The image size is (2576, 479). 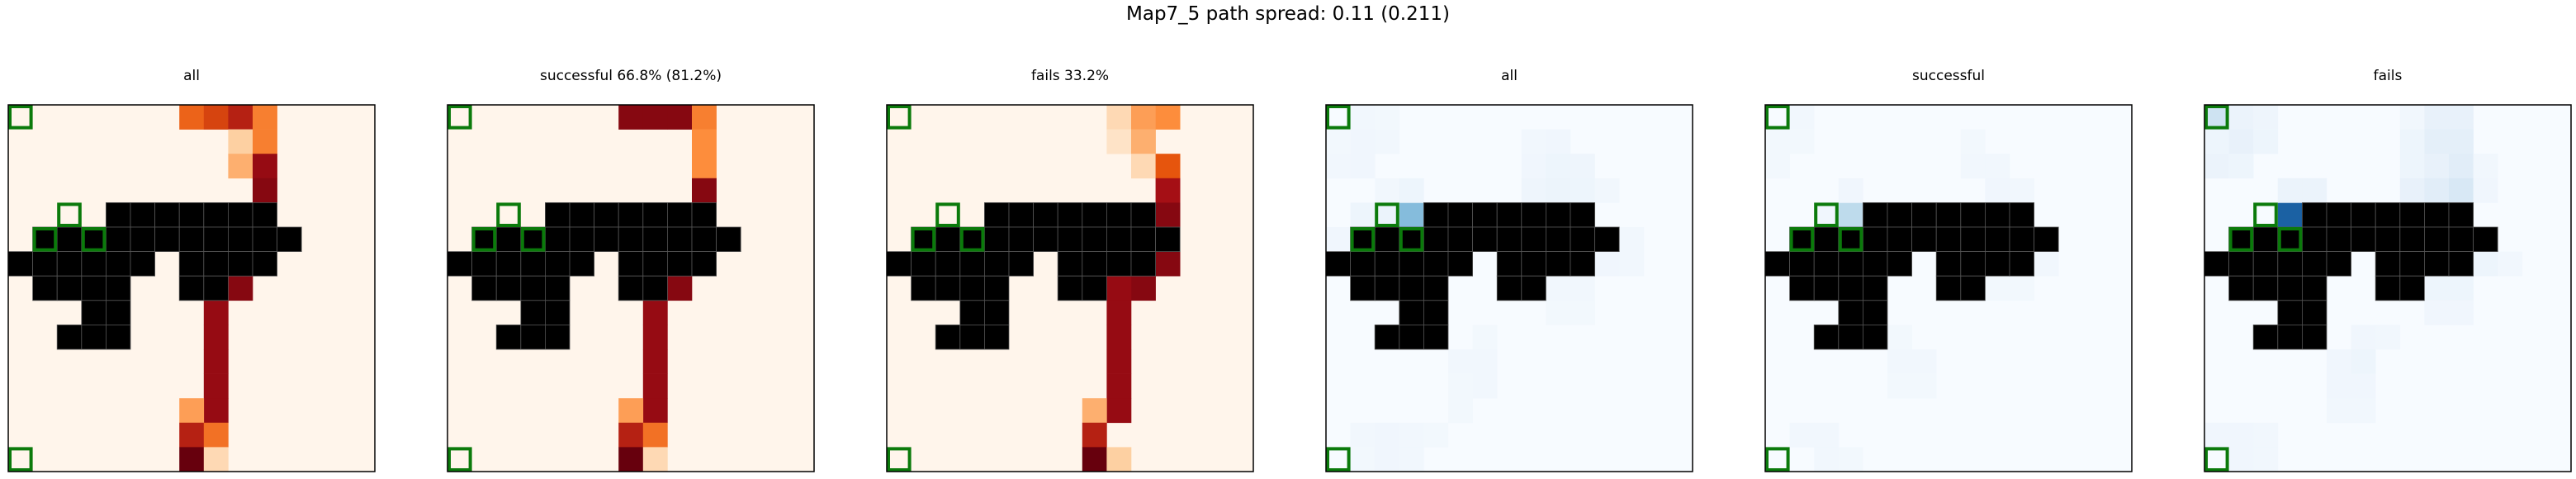 I want to click on heatmap-panel: successful, so click(x=1948, y=270).